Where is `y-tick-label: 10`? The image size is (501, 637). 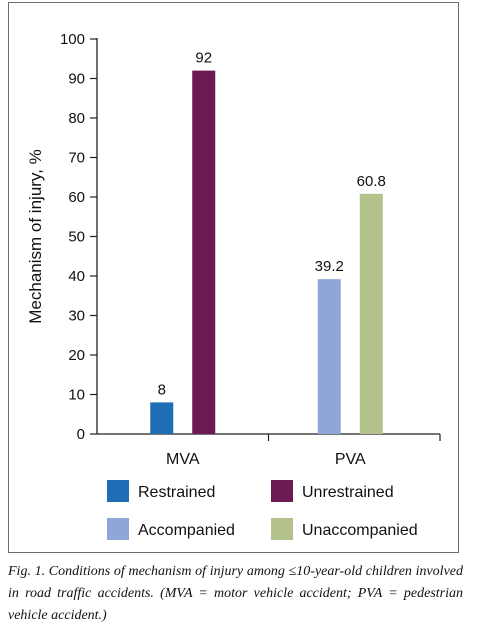 y-tick-label: 10 is located at coordinates (76, 395).